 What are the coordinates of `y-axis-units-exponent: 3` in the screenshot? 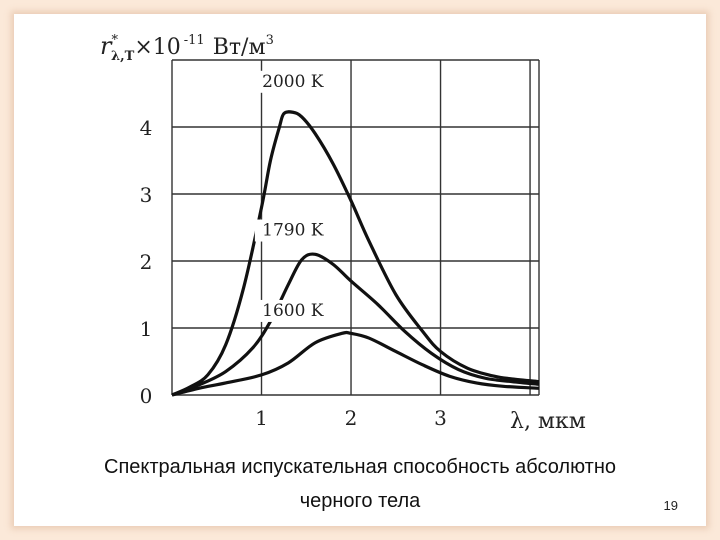 It's located at (270, 40).